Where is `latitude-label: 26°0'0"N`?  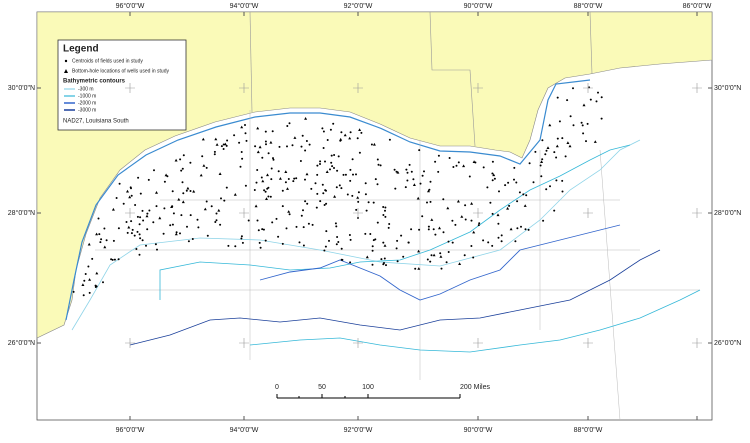
latitude-label: 26°0'0"N is located at coordinates (21, 343).